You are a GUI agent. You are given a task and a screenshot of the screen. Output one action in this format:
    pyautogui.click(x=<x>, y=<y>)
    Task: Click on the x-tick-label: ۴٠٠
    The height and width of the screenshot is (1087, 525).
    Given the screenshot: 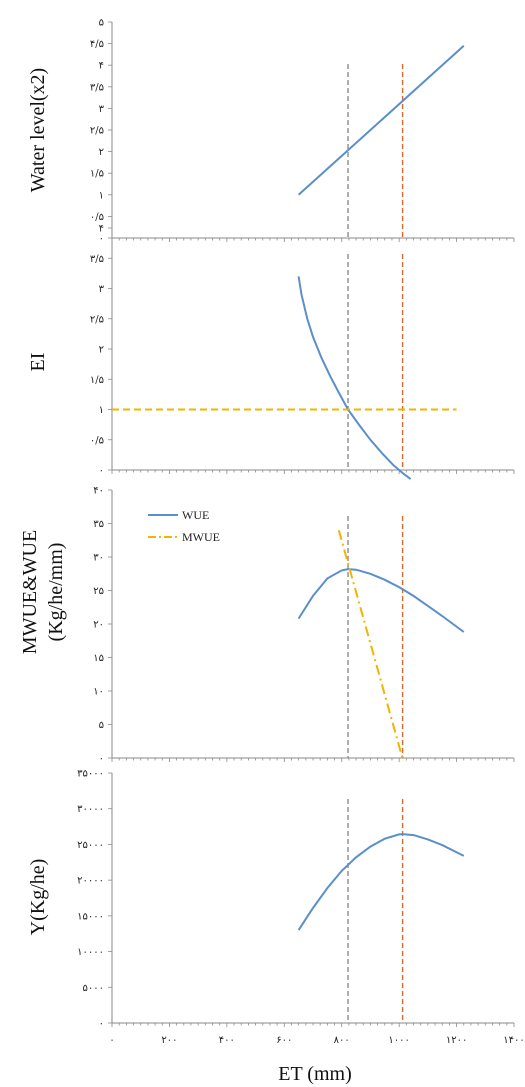 What is the action you would take?
    pyautogui.click(x=227, y=1040)
    